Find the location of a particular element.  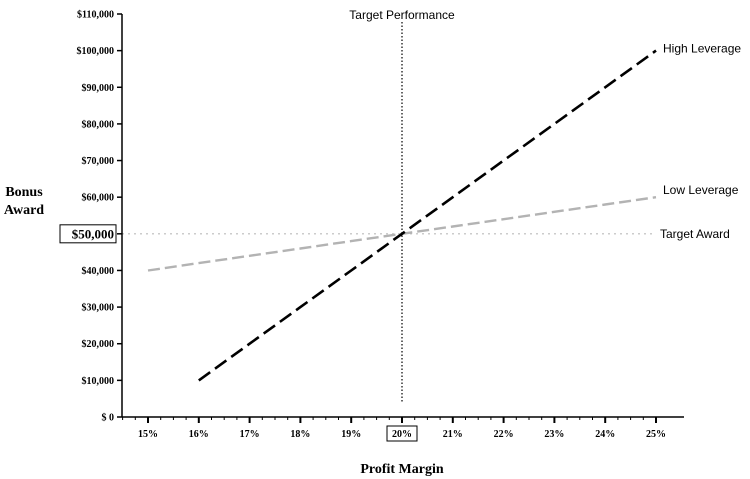

y-tick-label: $50,000 is located at coordinates (93, 233).